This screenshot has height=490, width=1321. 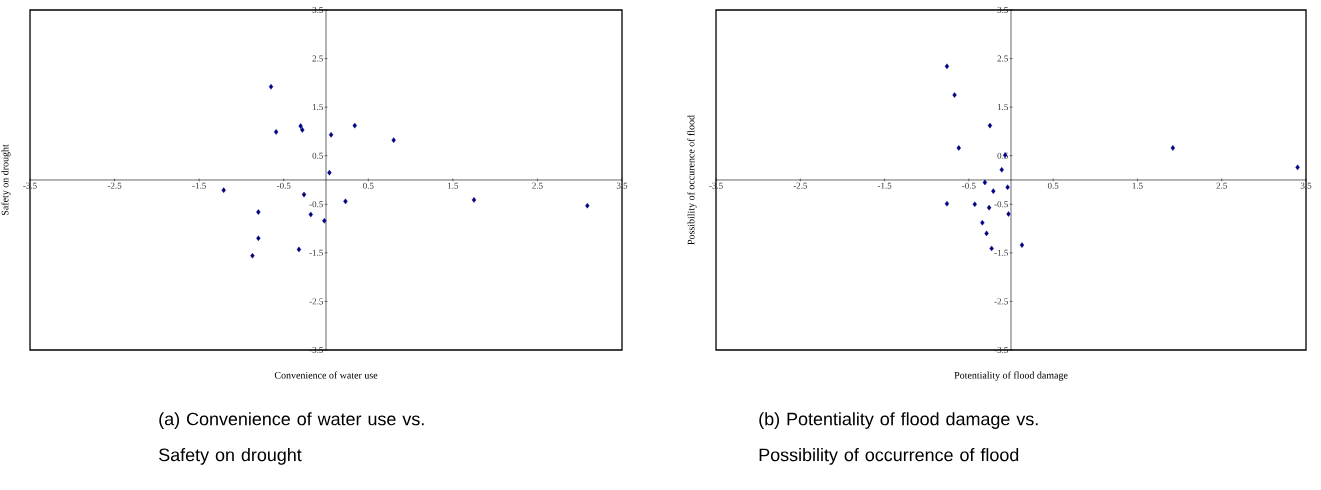 I want to click on x-axis-title: Convenience of water use, so click(x=326, y=375).